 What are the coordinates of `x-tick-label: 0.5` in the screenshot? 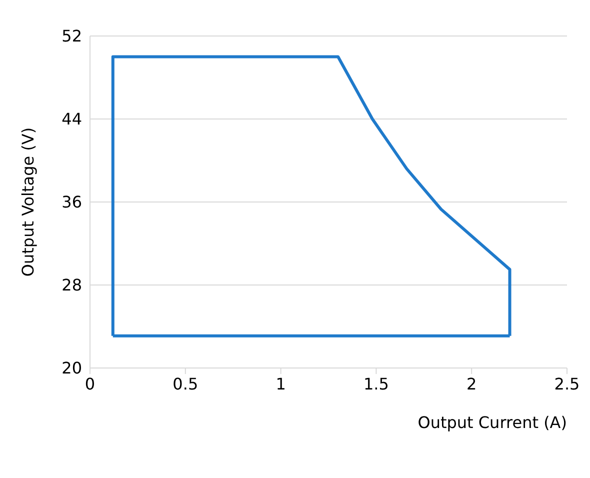 It's located at (185, 384).